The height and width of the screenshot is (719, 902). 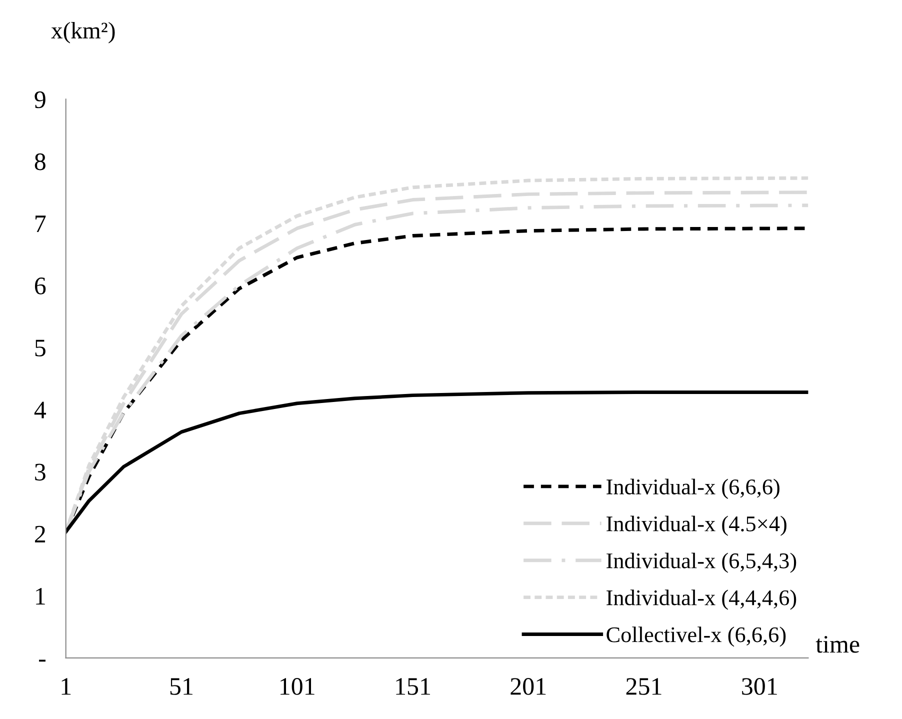 I want to click on x-tick-label: 101, so click(x=297, y=686).